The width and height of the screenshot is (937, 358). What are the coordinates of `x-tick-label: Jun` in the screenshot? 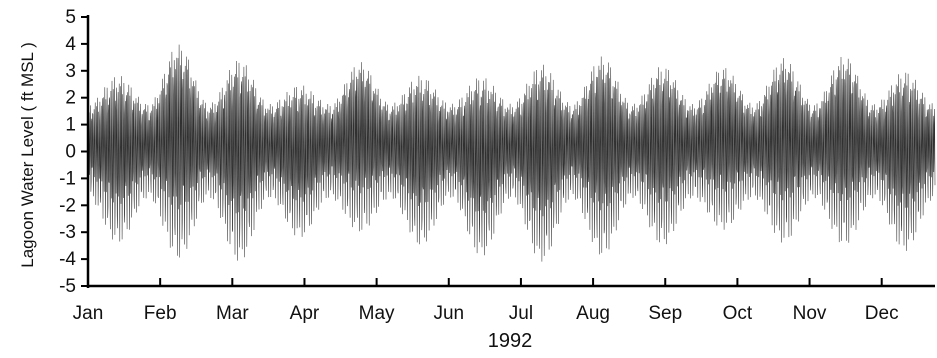 It's located at (448, 313).